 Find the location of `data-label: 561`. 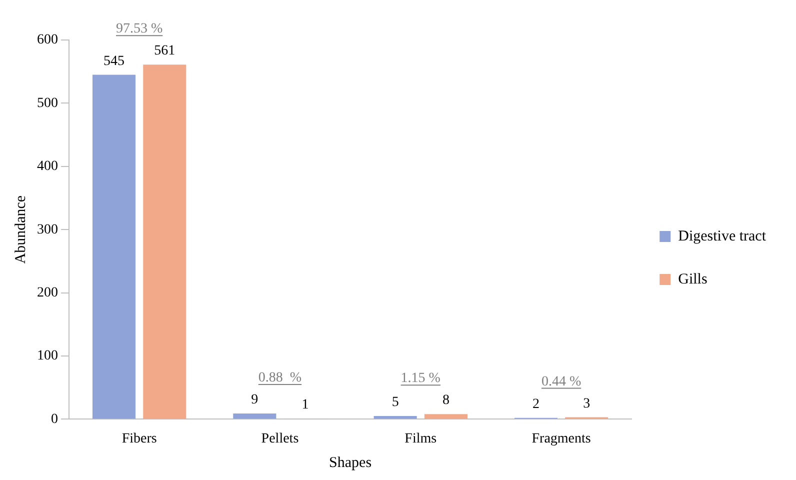

data-label: 561 is located at coordinates (165, 51).